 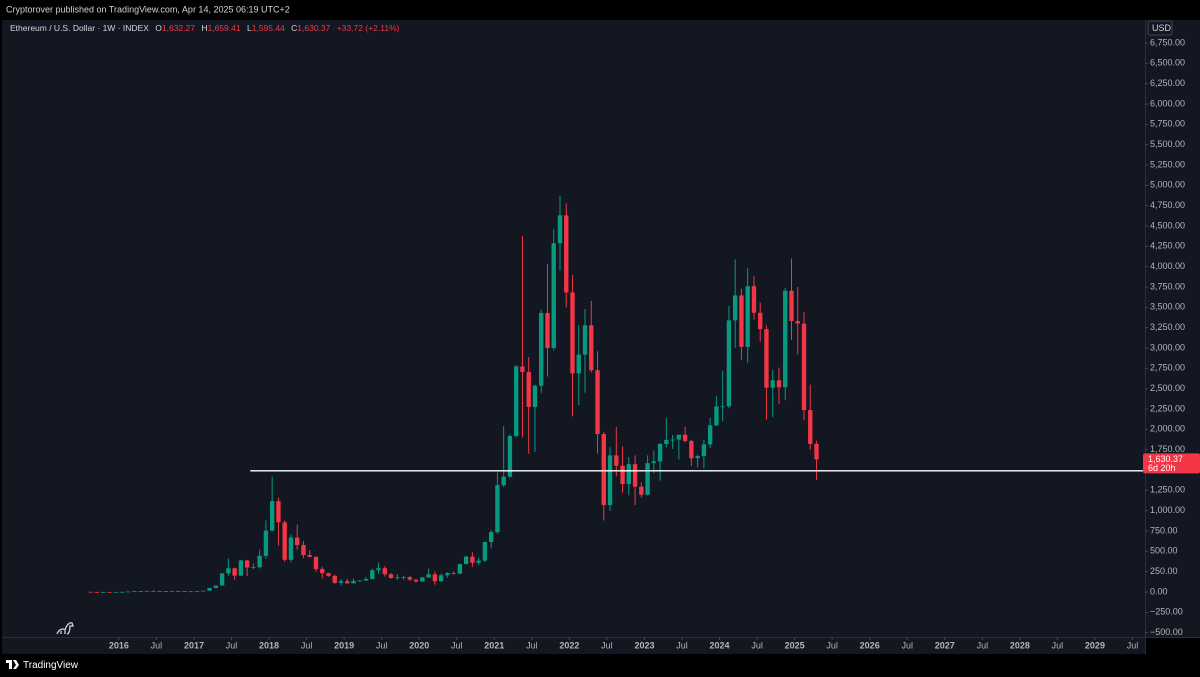 What do you see at coordinates (158, 28) in the screenshot?
I see `ohlc-key: O` at bounding box center [158, 28].